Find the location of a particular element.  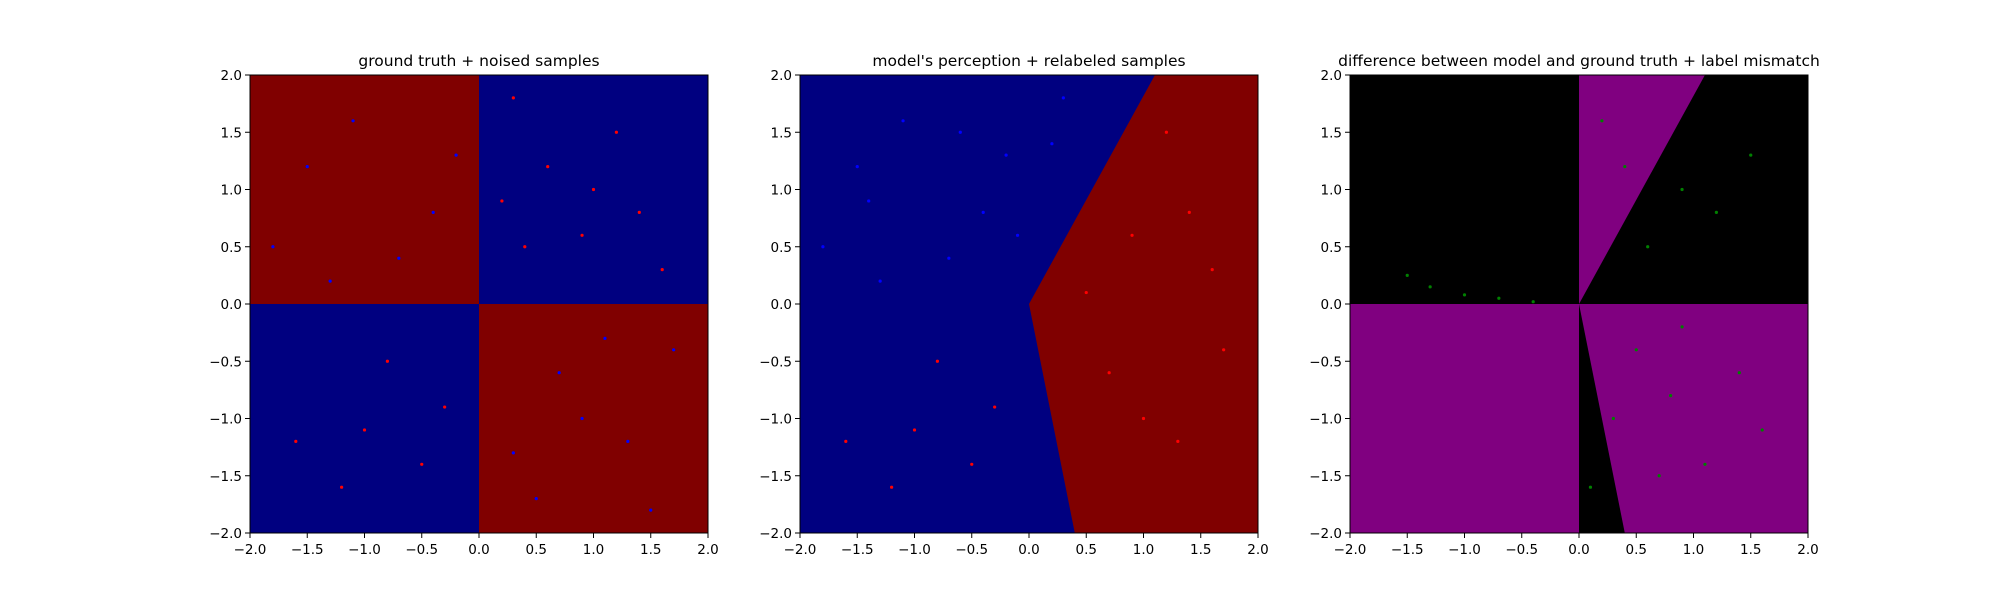

chart-title: model's perception + relabeled samples is located at coordinates (1028, 61).